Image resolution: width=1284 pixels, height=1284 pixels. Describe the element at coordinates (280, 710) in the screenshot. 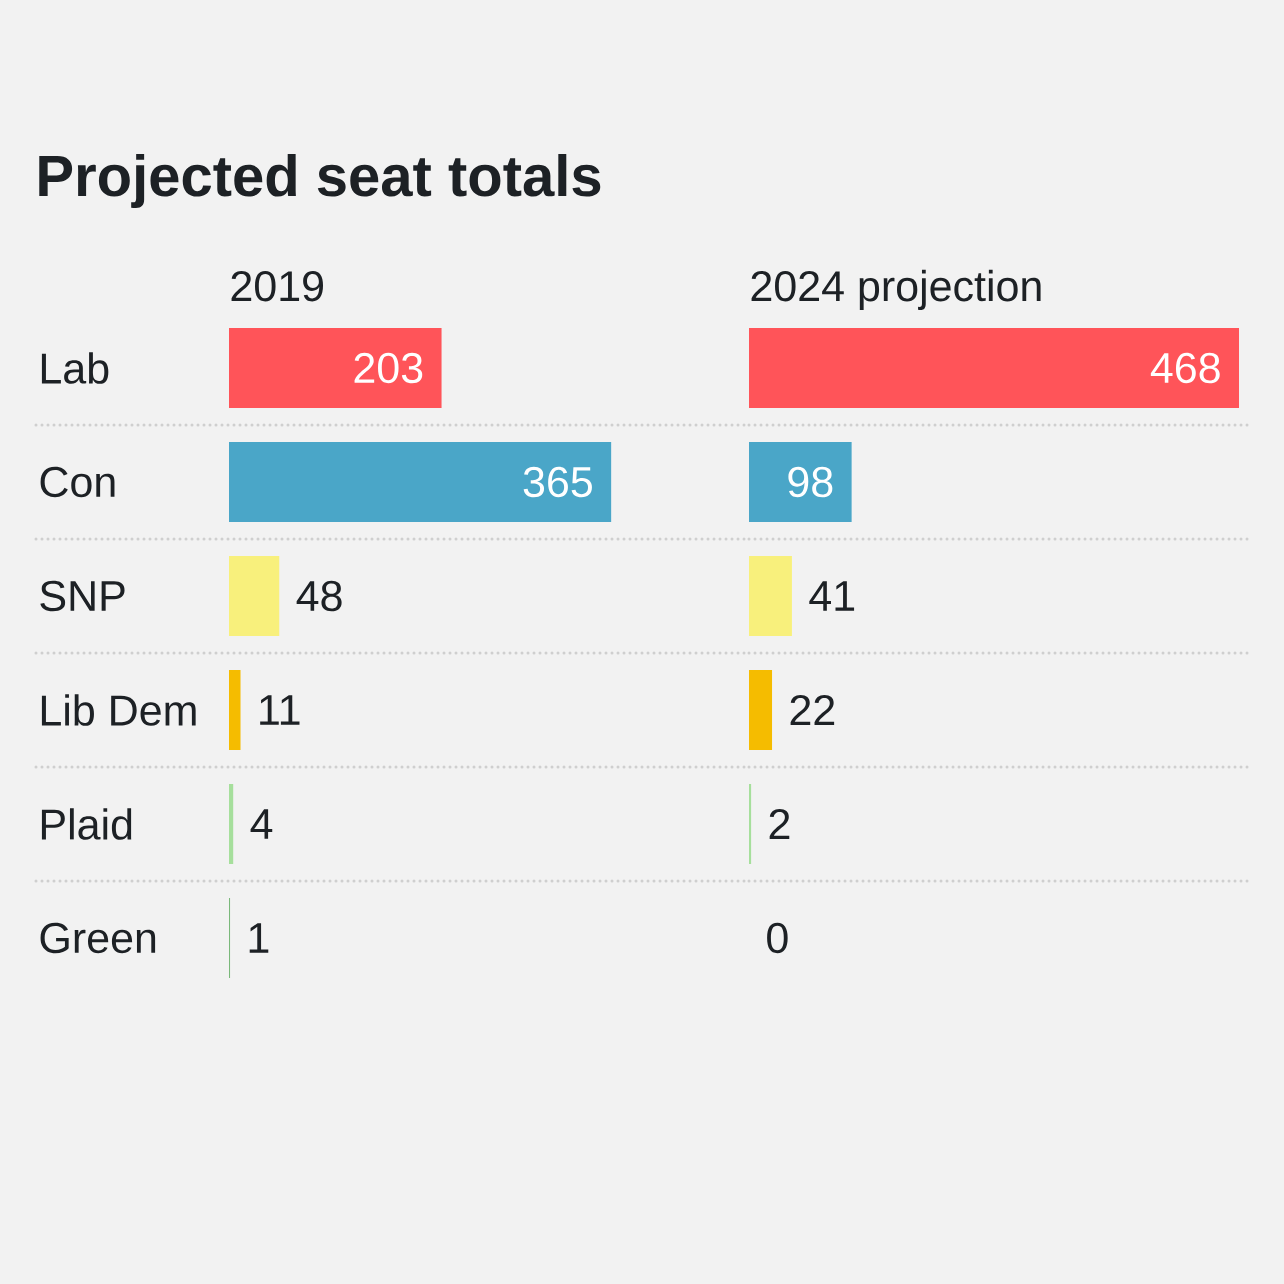

I see `data-label: 11` at that location.